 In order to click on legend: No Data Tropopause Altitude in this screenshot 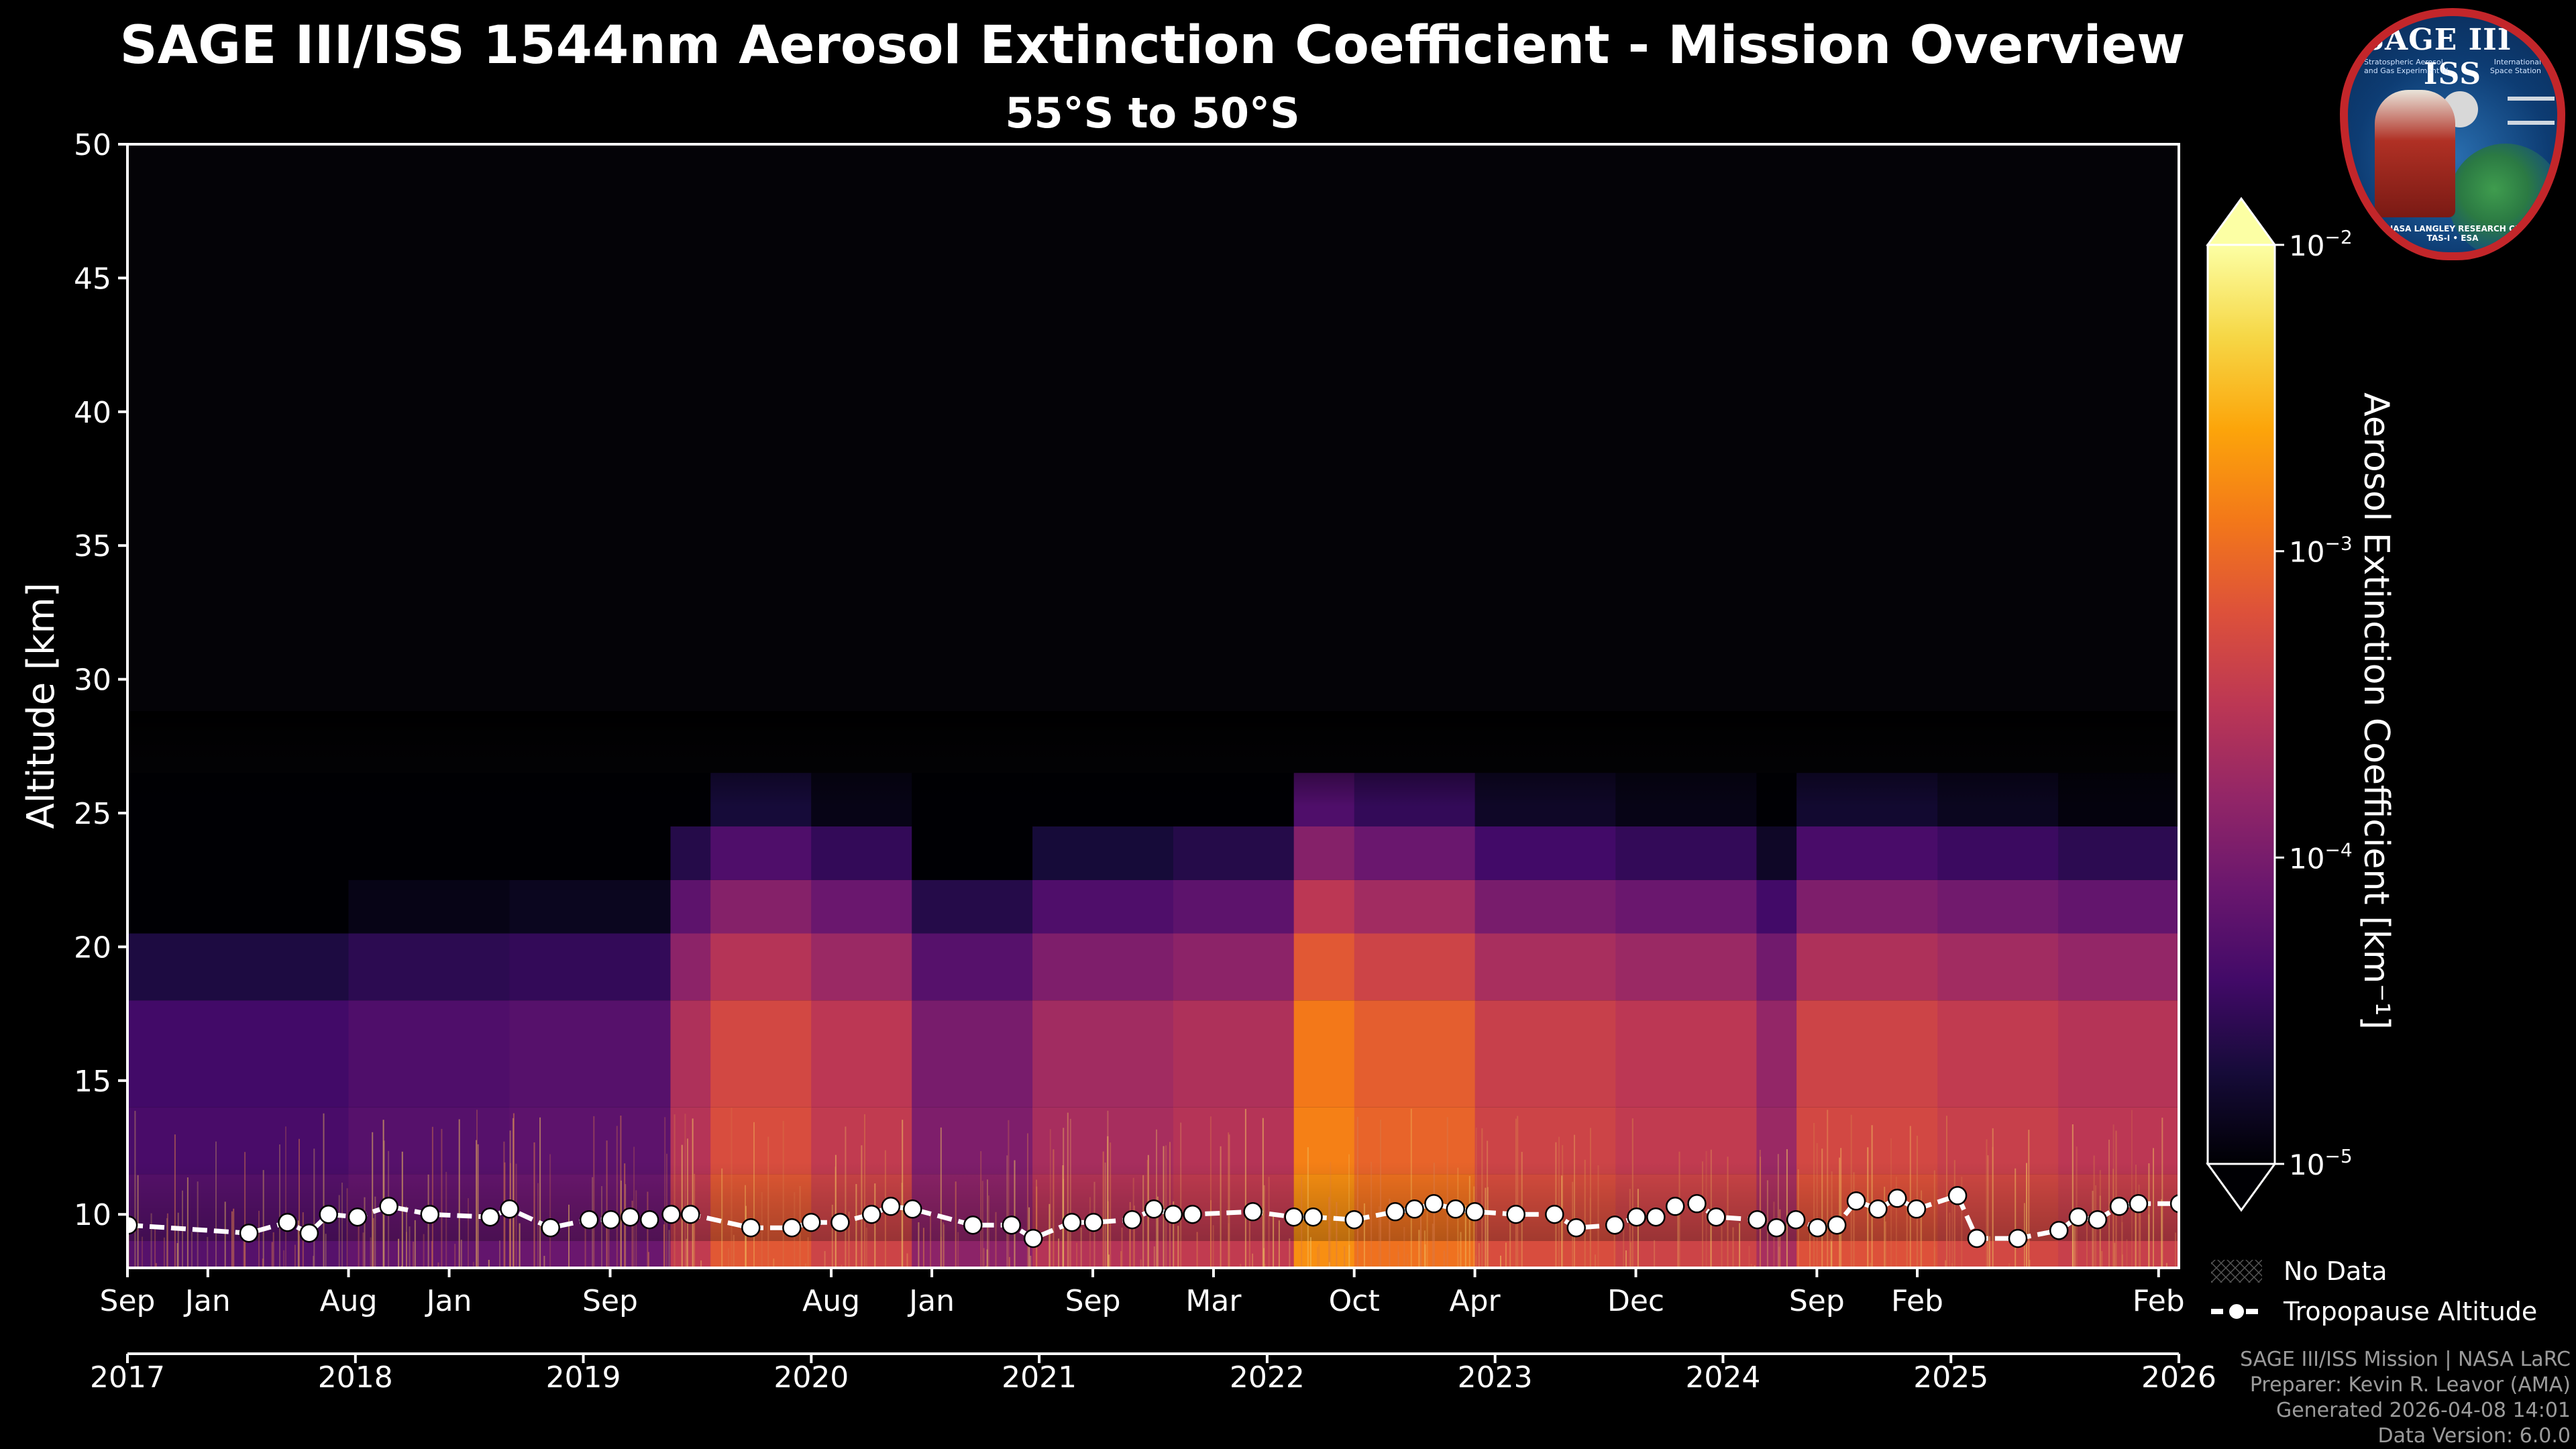, I will do `click(2374, 1291)`.